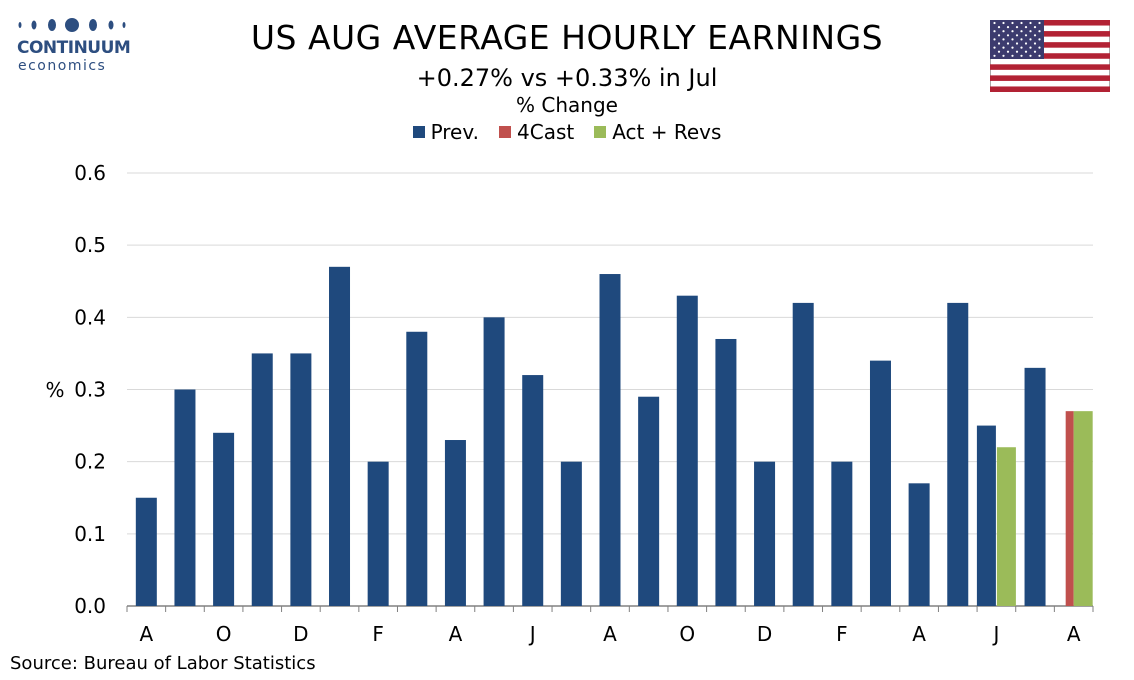  I want to click on chart-legend: Prev. 4Cast Act + Revs, so click(567, 132).